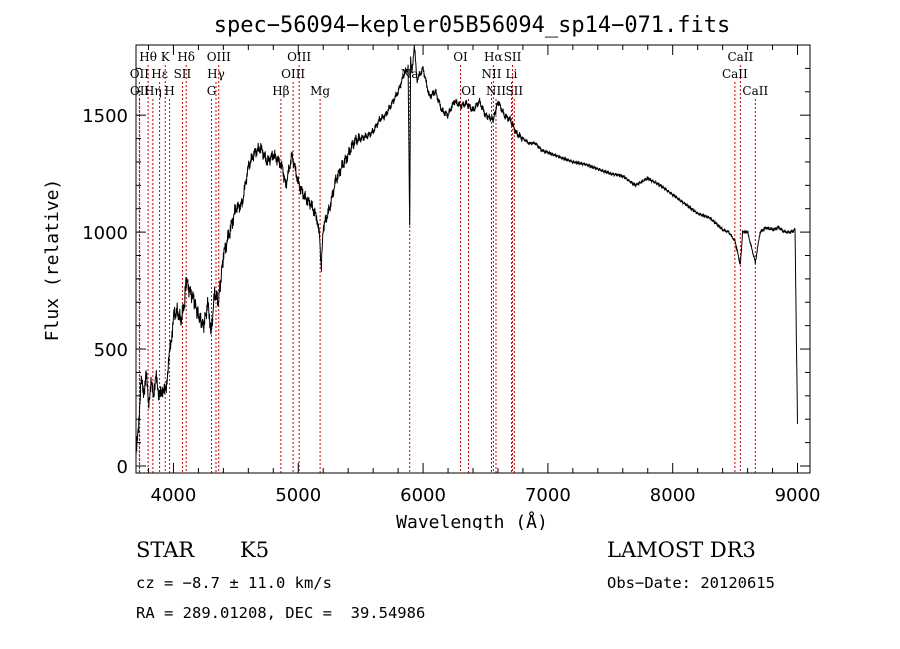 This screenshot has width=900, height=649. Describe the element at coordinates (105, 116) in the screenshot. I see `y-tick-label: 1500` at that location.